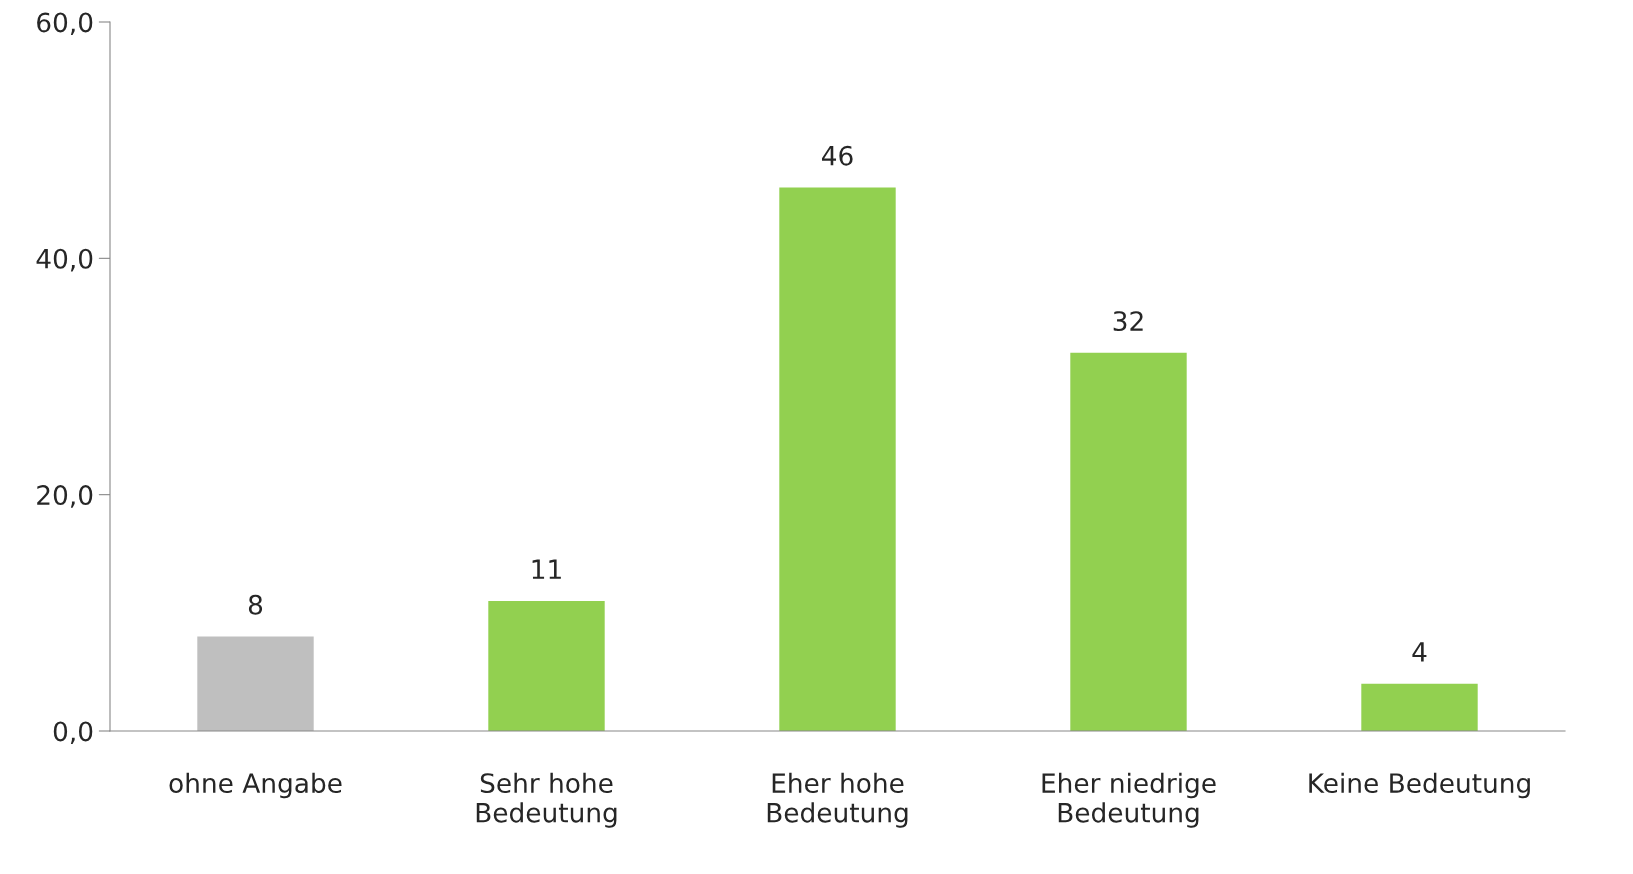 The width and height of the screenshot is (1633, 874). What do you see at coordinates (1128, 321) in the screenshot?
I see `data-label: 32` at bounding box center [1128, 321].